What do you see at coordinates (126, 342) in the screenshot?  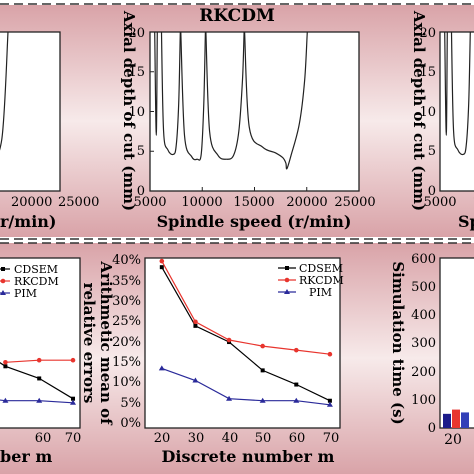 I see `y-tick-label: 20%` at bounding box center [126, 342].